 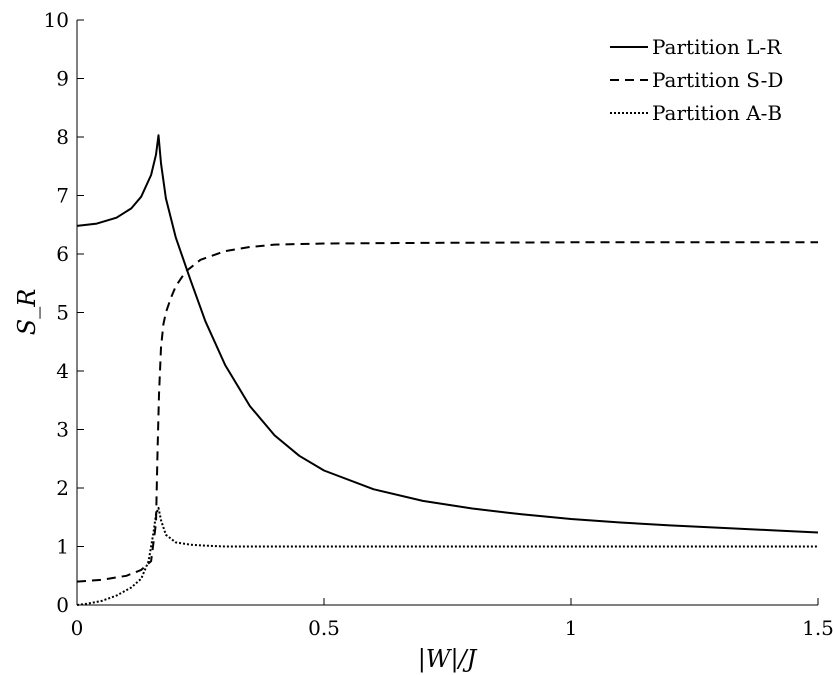 I want to click on y-tick-label: 2, so click(x=62, y=488).